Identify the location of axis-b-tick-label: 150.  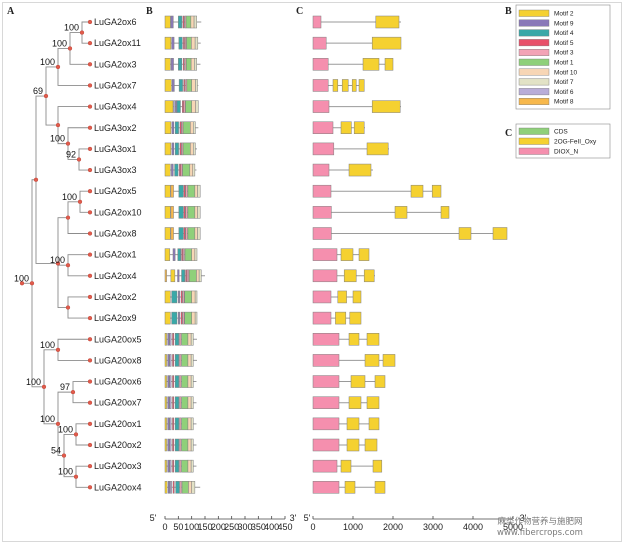
(204, 527).